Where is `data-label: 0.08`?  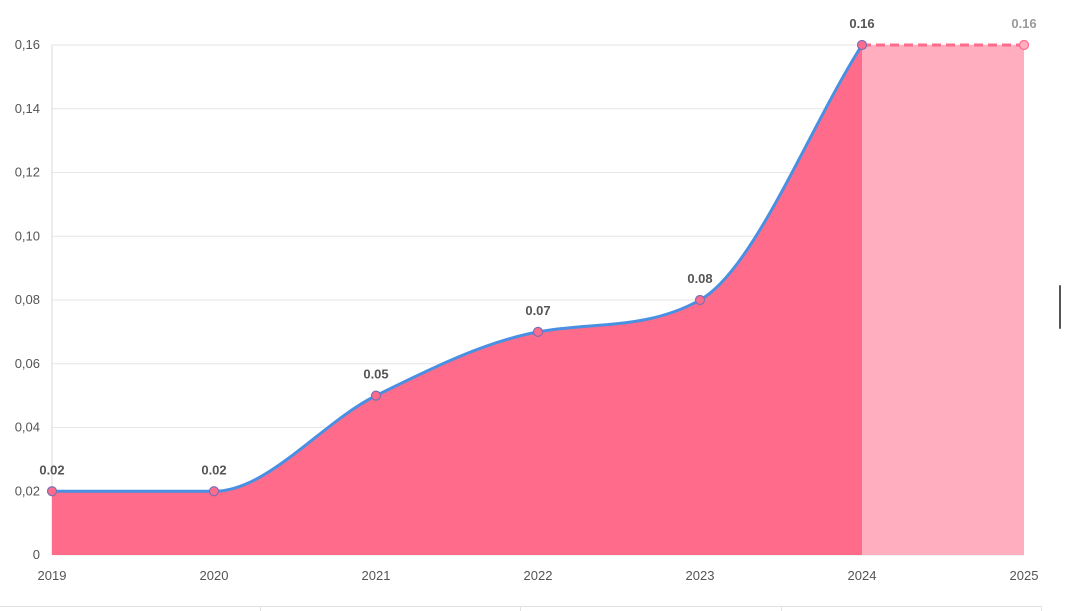 data-label: 0.08 is located at coordinates (699, 278).